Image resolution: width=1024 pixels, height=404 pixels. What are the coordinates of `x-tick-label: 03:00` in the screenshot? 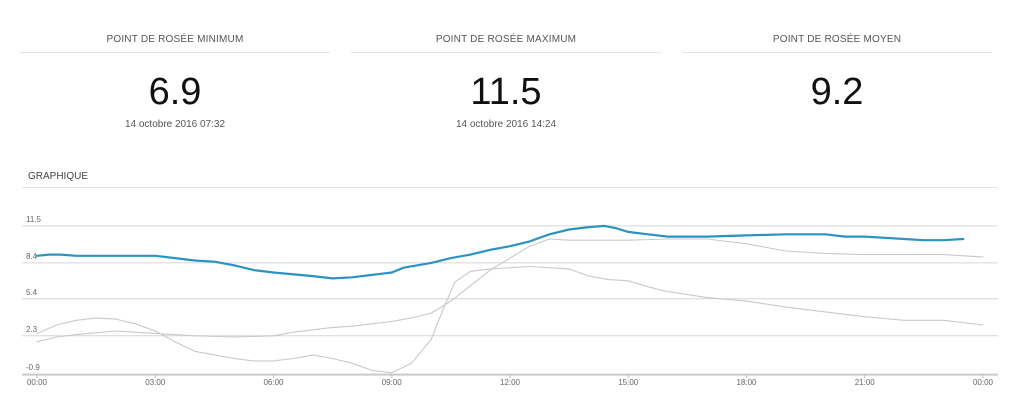 It's located at (155, 382).